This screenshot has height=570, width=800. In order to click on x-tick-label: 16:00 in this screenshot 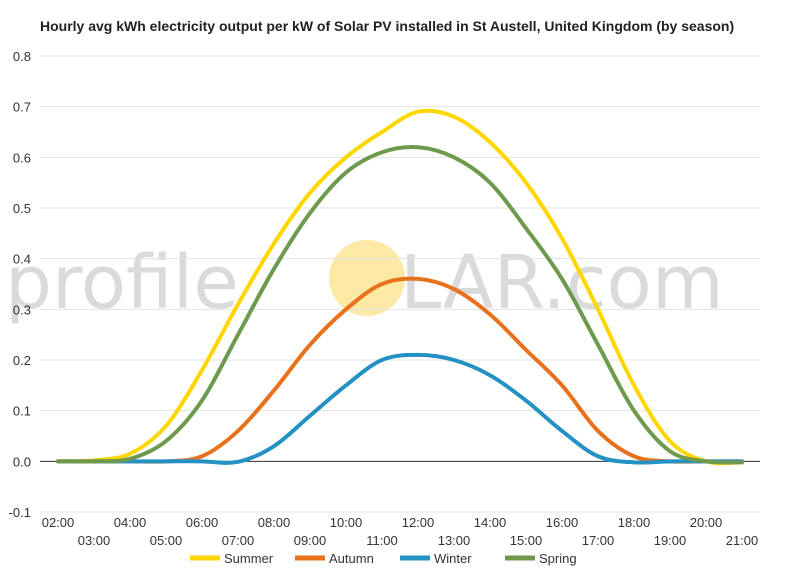, I will do `click(562, 522)`.